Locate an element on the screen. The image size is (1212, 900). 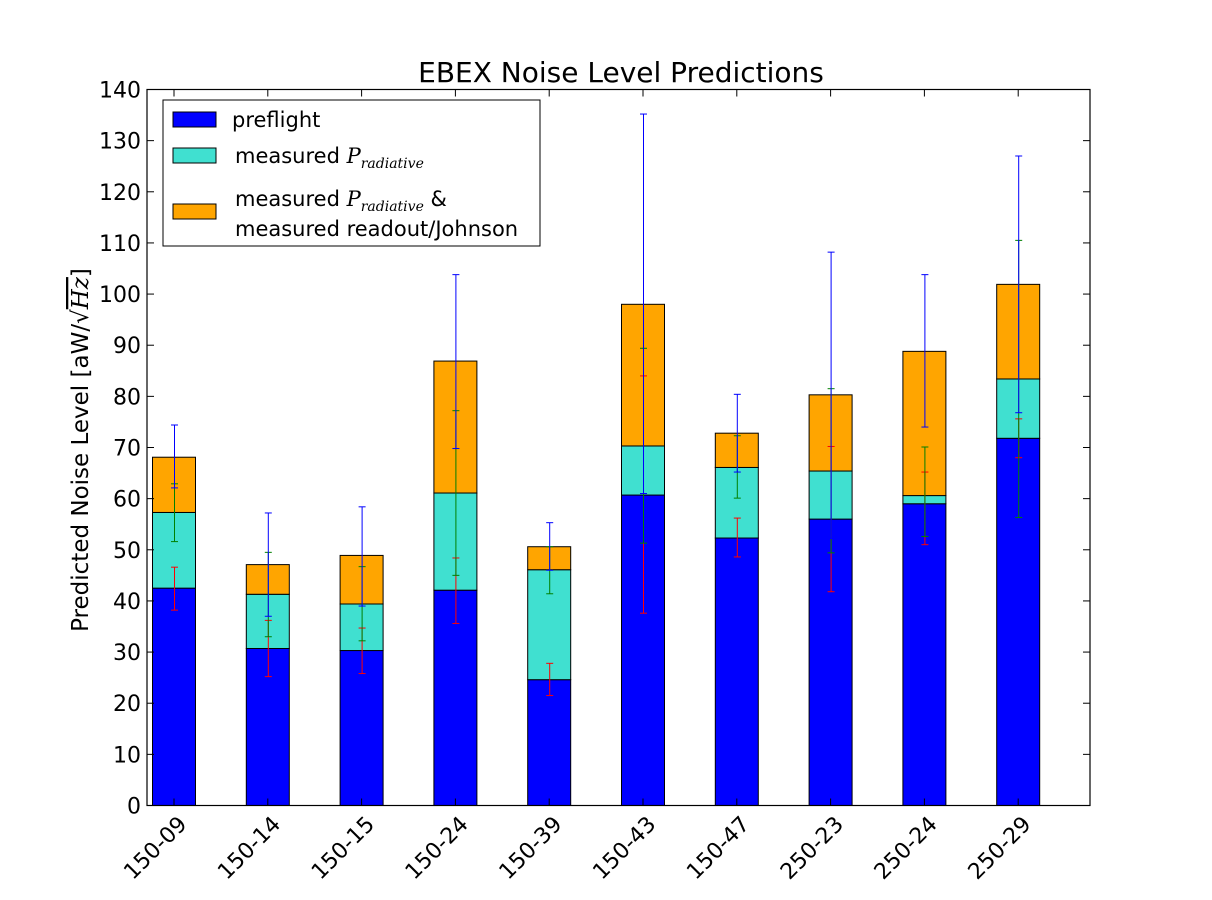
y-tick-label: 0 is located at coordinates (134, 807).